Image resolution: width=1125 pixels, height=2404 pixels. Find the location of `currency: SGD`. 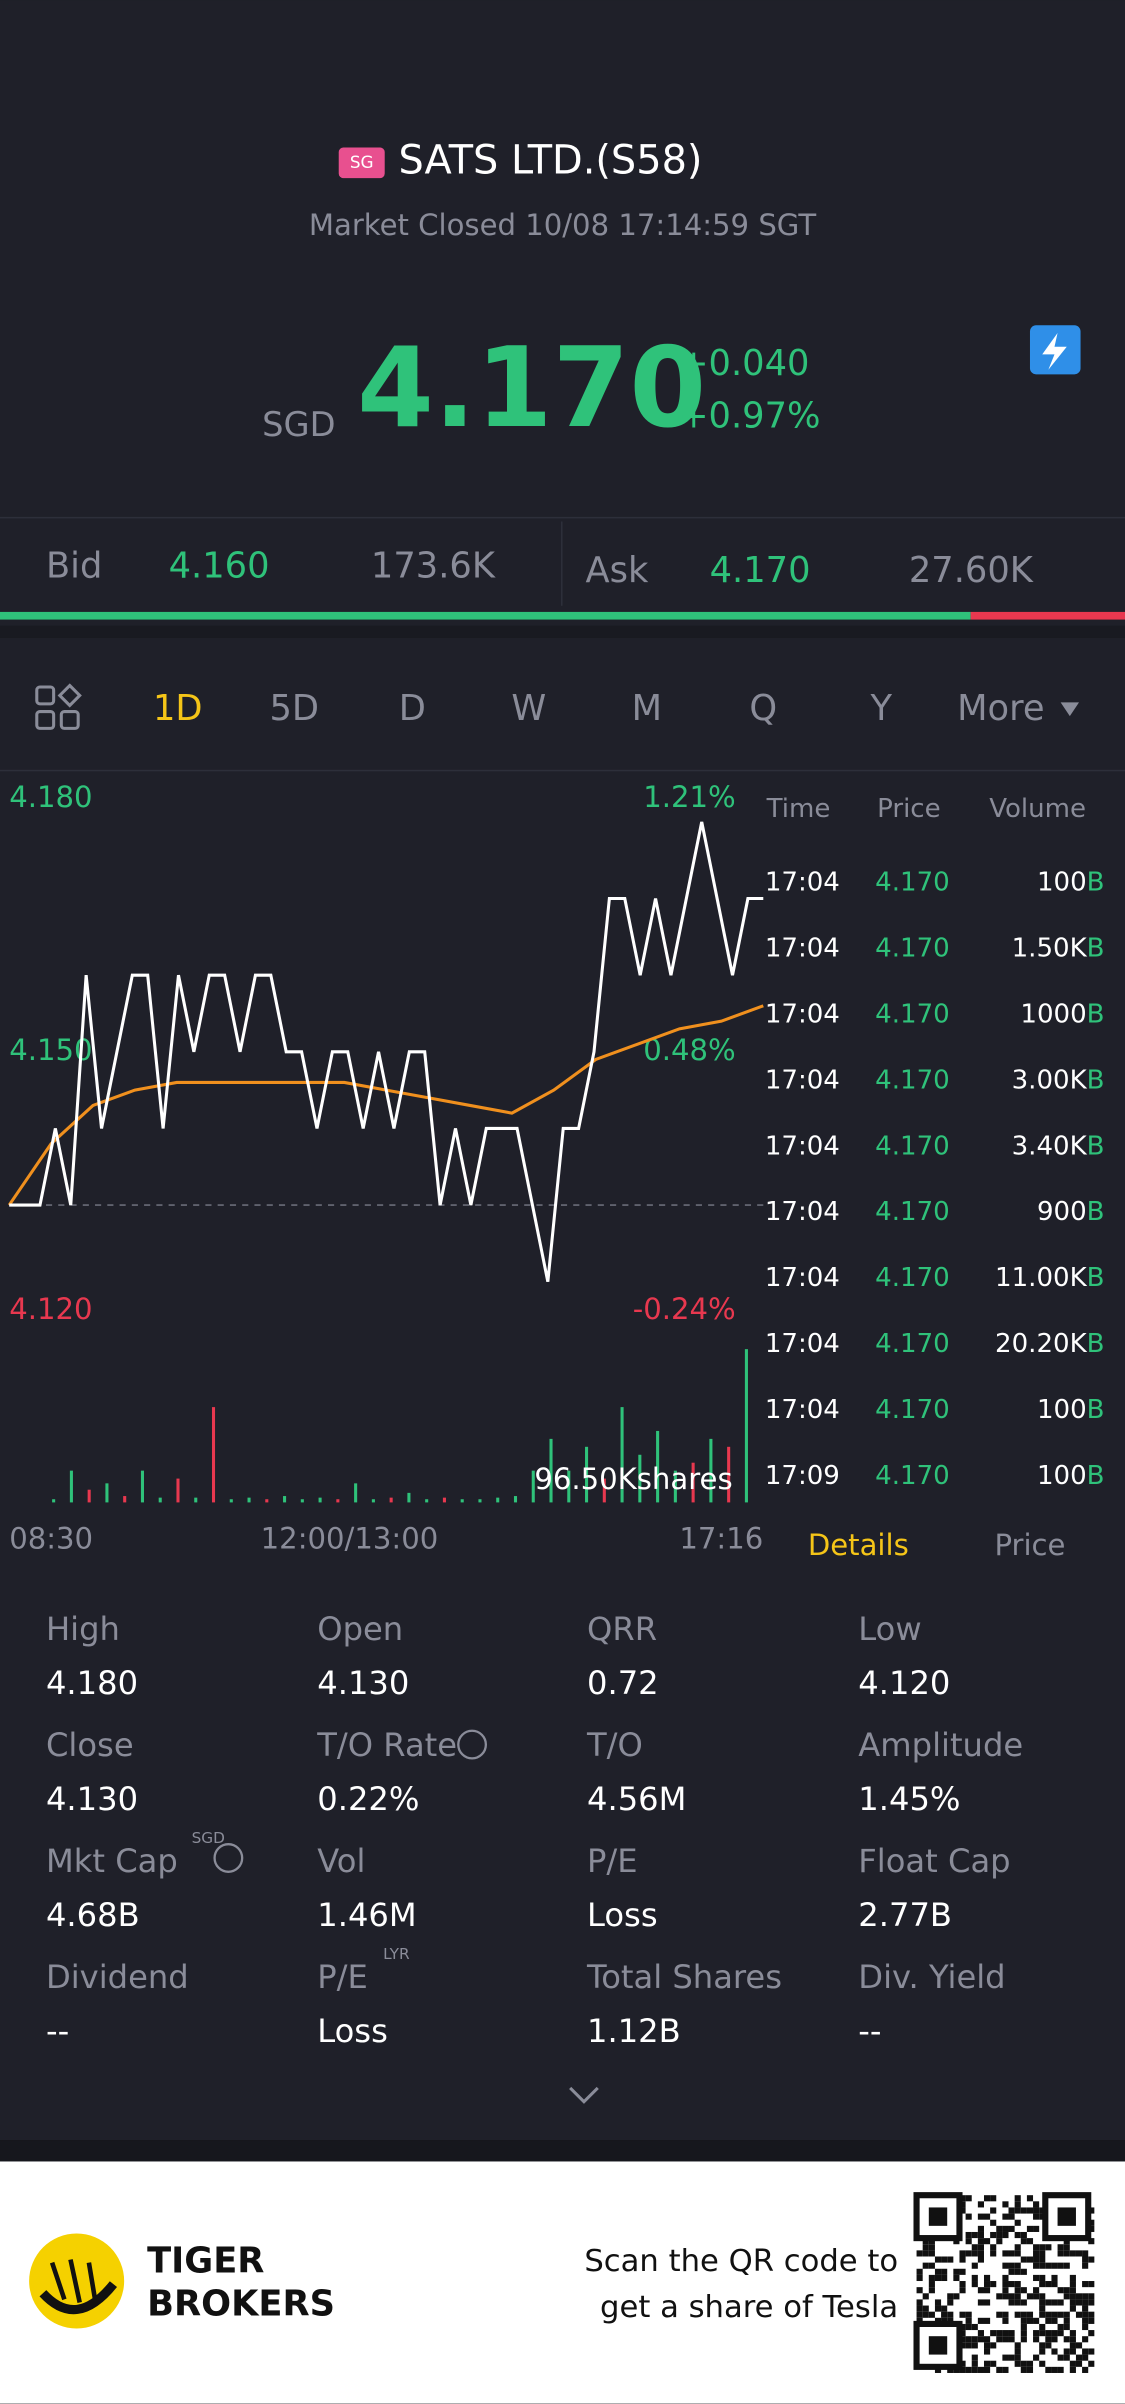

currency: SGD is located at coordinates (298, 424).